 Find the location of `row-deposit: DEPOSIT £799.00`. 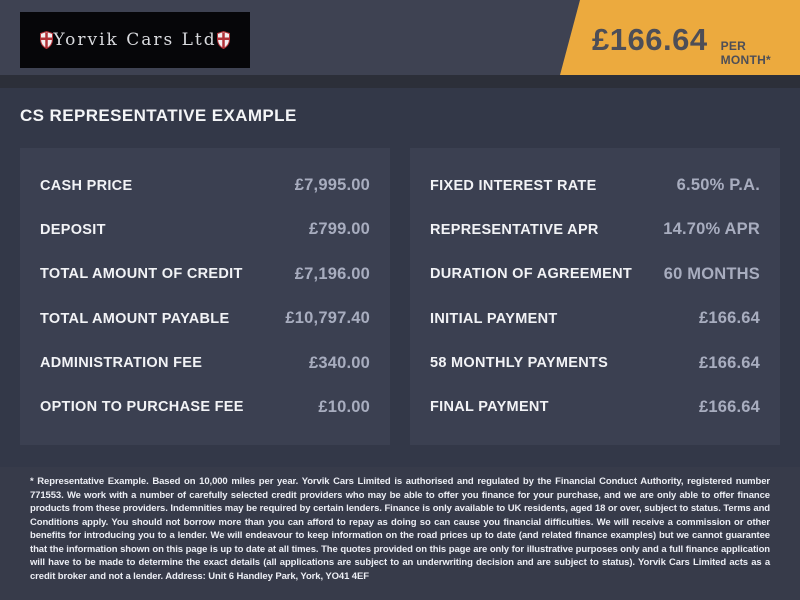

row-deposit: DEPOSIT £799.00 is located at coordinates (205, 229).